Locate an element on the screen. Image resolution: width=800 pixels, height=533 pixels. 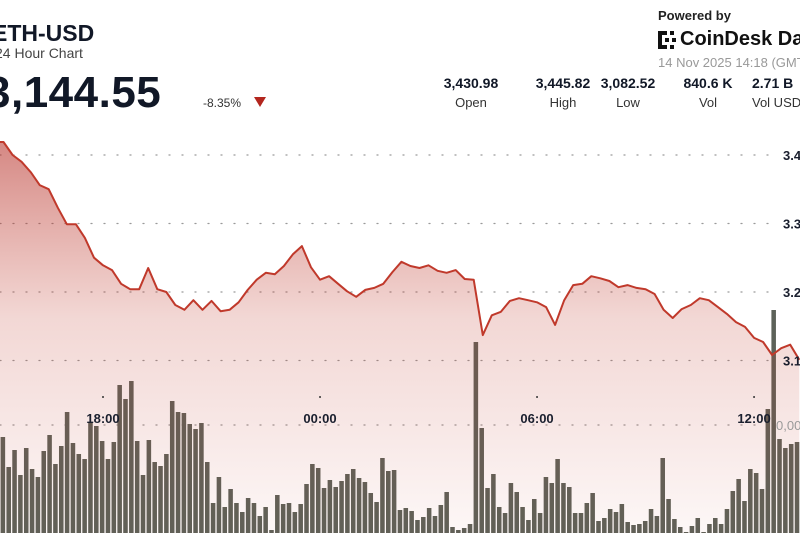
y-tick-label: 3.3 is located at coordinates (791, 223).